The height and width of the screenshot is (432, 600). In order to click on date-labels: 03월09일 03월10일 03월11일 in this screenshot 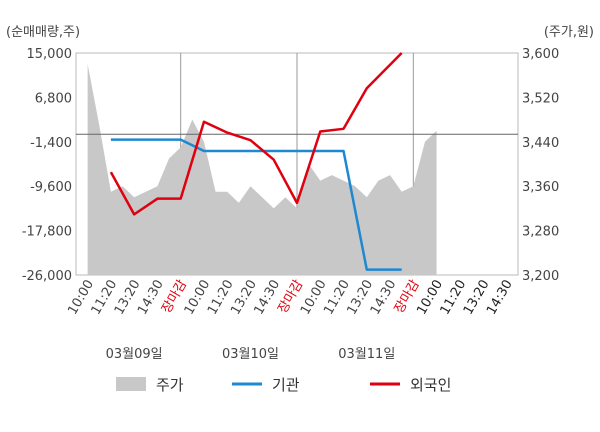, I will do `click(251, 354)`.